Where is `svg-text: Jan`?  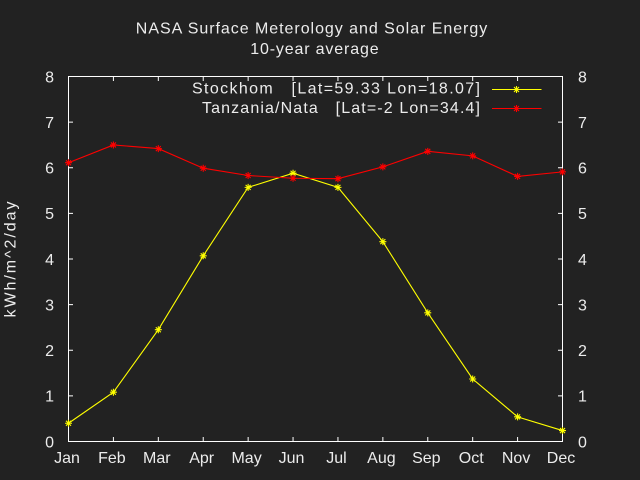 svg-text: Jan is located at coordinates (67, 458).